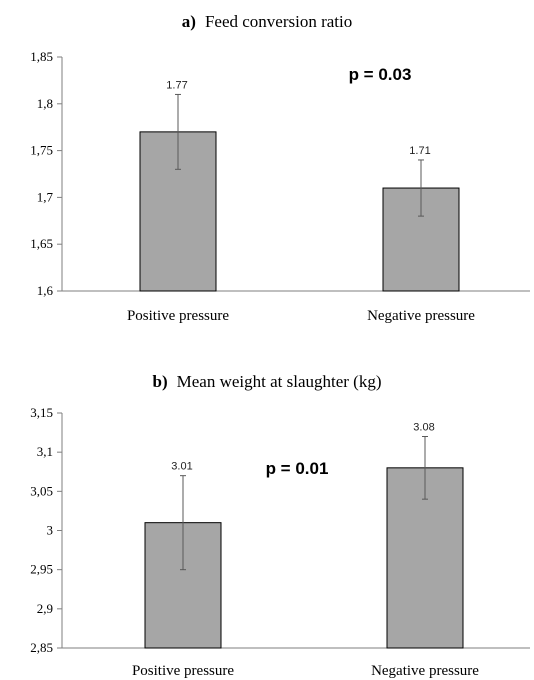 Image resolution: width=534 pixels, height=680 pixels. I want to click on chart-a-title: a) Feed conversion ratio, so click(267, 21).